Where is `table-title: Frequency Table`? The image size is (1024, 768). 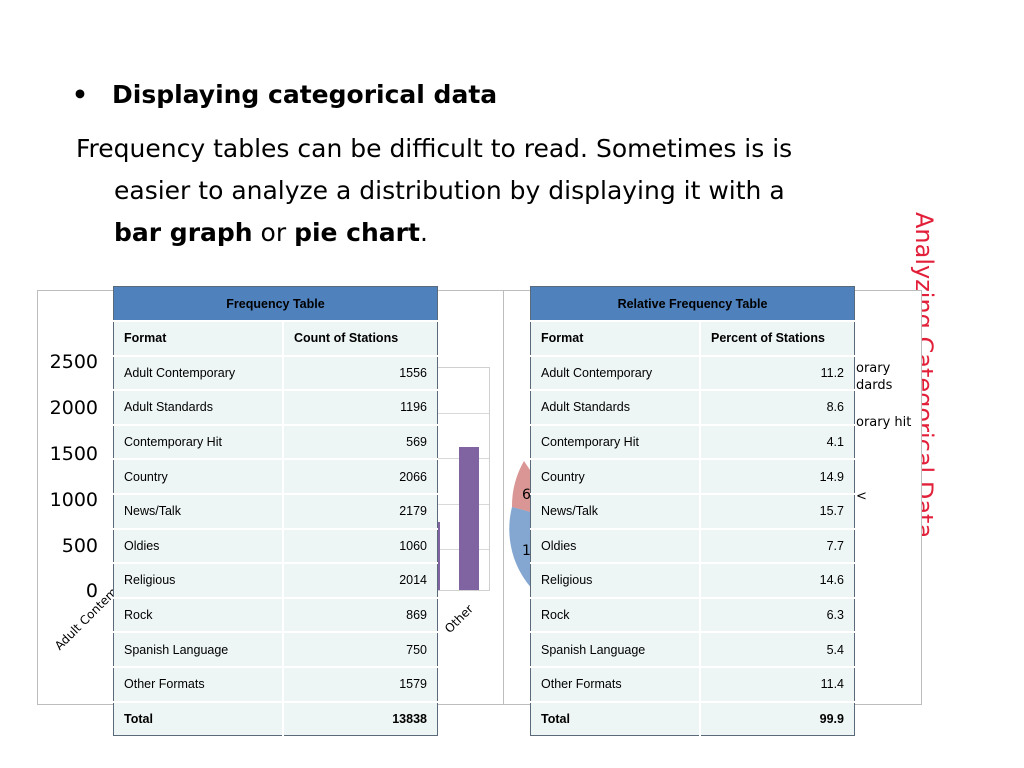
table-title: Frequency Table is located at coordinates (275, 304).